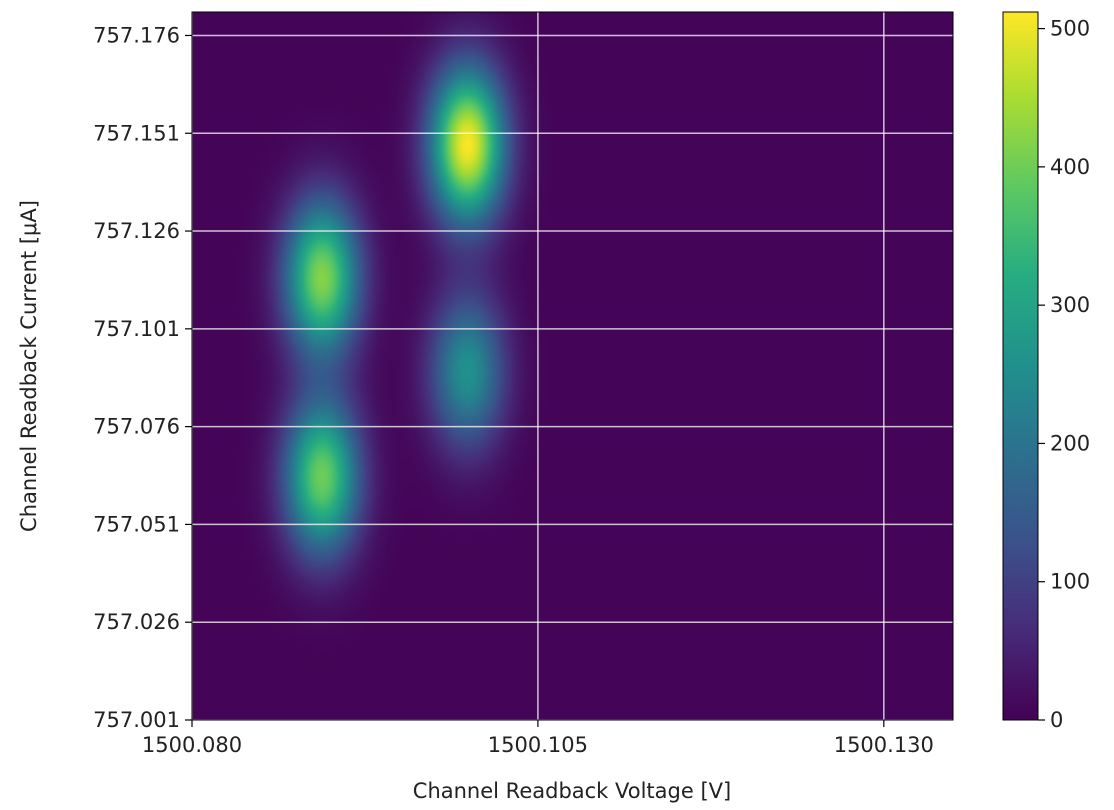 This screenshot has height=810, width=1114. What do you see at coordinates (136, 524) in the screenshot?
I see `y-tick-label: 757.051` at bounding box center [136, 524].